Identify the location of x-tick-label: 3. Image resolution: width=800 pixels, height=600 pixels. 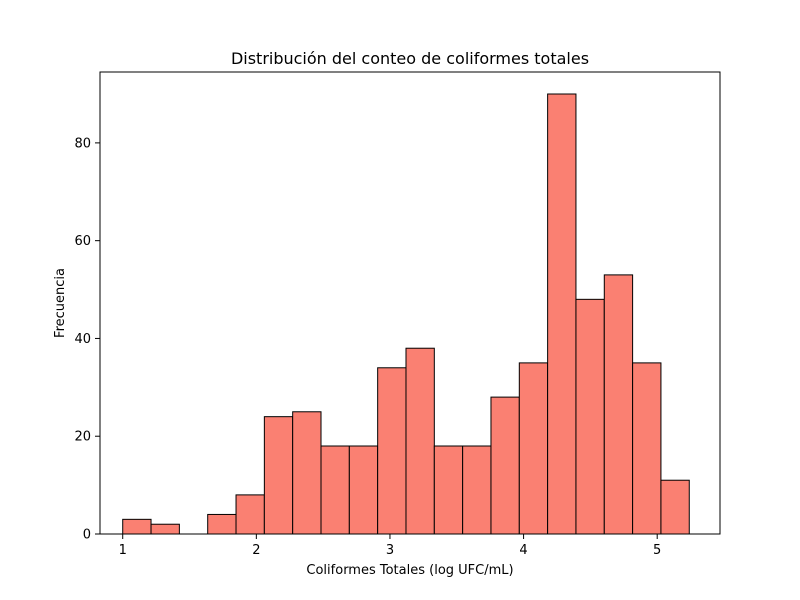
(390, 550).